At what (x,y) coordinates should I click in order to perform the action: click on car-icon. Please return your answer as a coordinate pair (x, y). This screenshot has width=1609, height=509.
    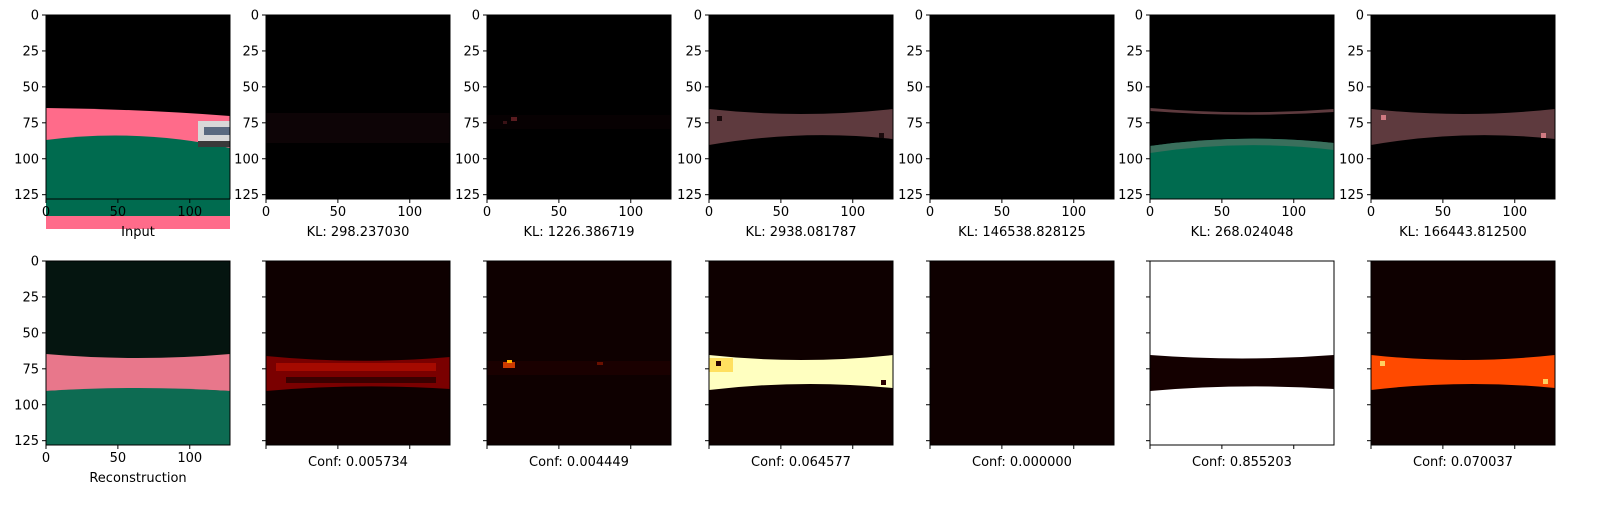
    Looking at the image, I should click on (214, 134).